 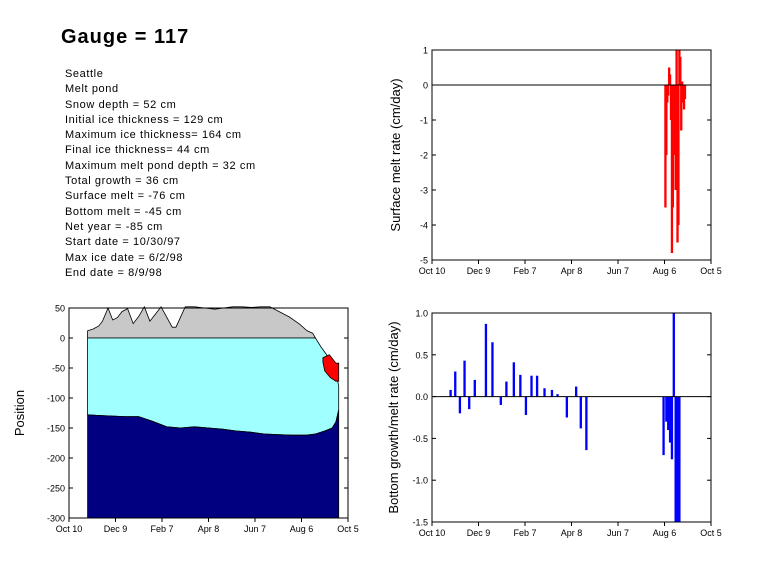 I want to click on y-tick-label: -0.5, so click(x=420, y=439).